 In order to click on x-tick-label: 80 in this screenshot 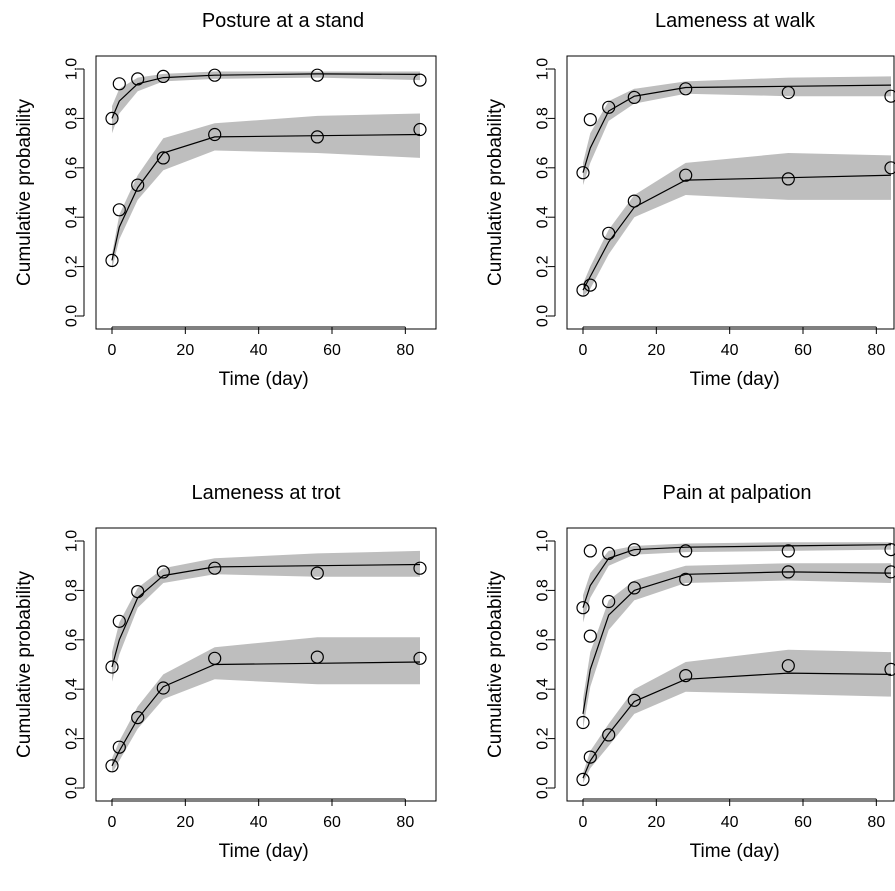, I will do `click(876, 822)`.